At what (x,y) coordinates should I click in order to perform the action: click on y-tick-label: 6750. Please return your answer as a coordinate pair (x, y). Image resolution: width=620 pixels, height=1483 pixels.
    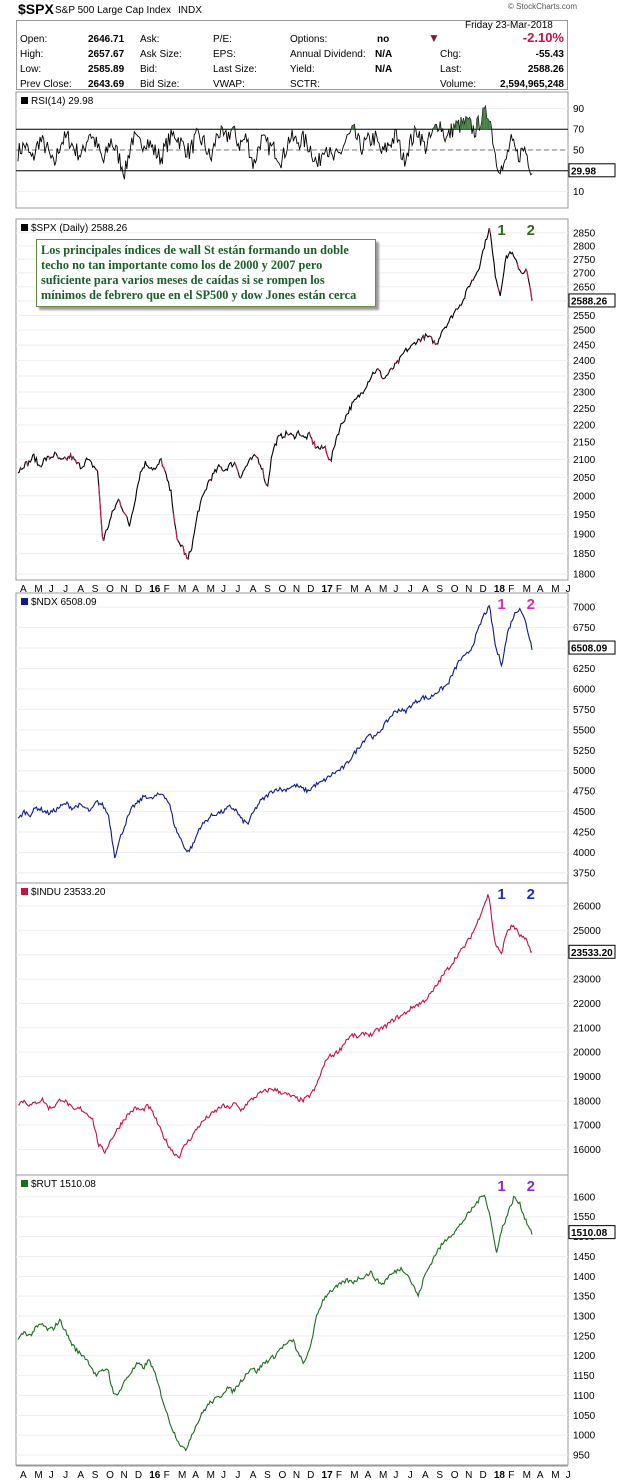
    Looking at the image, I should click on (584, 628).